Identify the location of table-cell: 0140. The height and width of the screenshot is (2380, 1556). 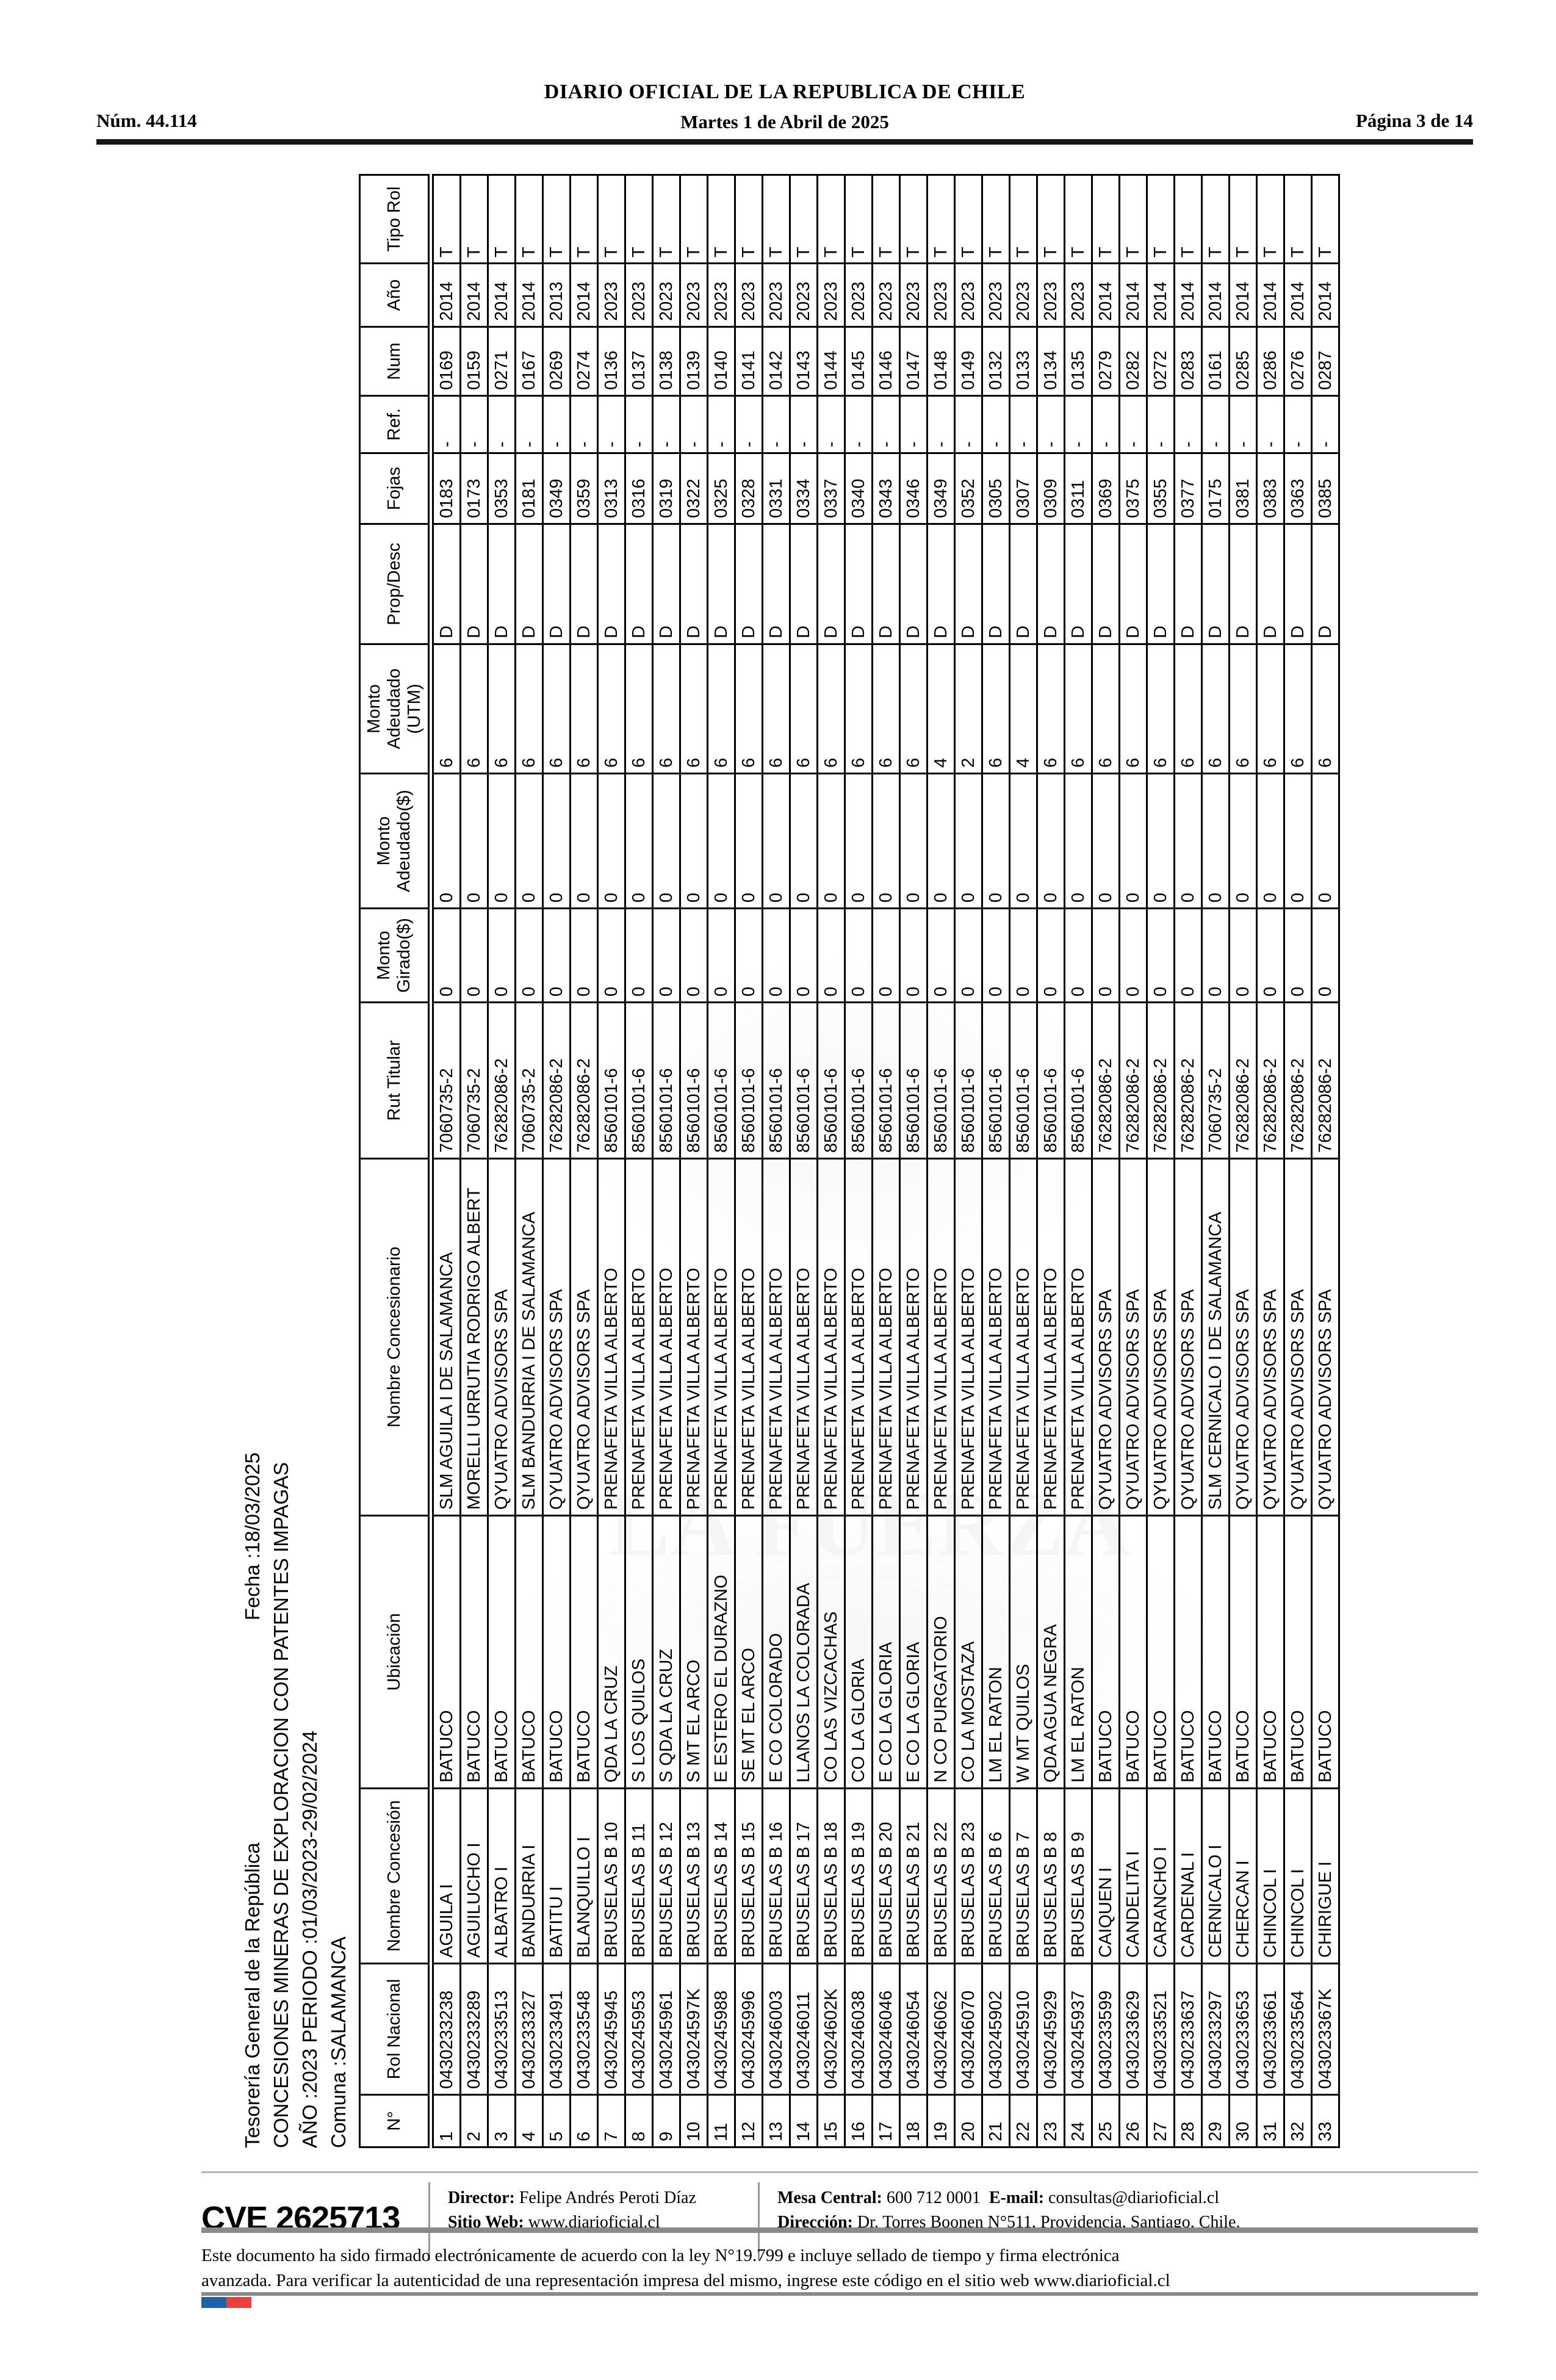
(721, 361).